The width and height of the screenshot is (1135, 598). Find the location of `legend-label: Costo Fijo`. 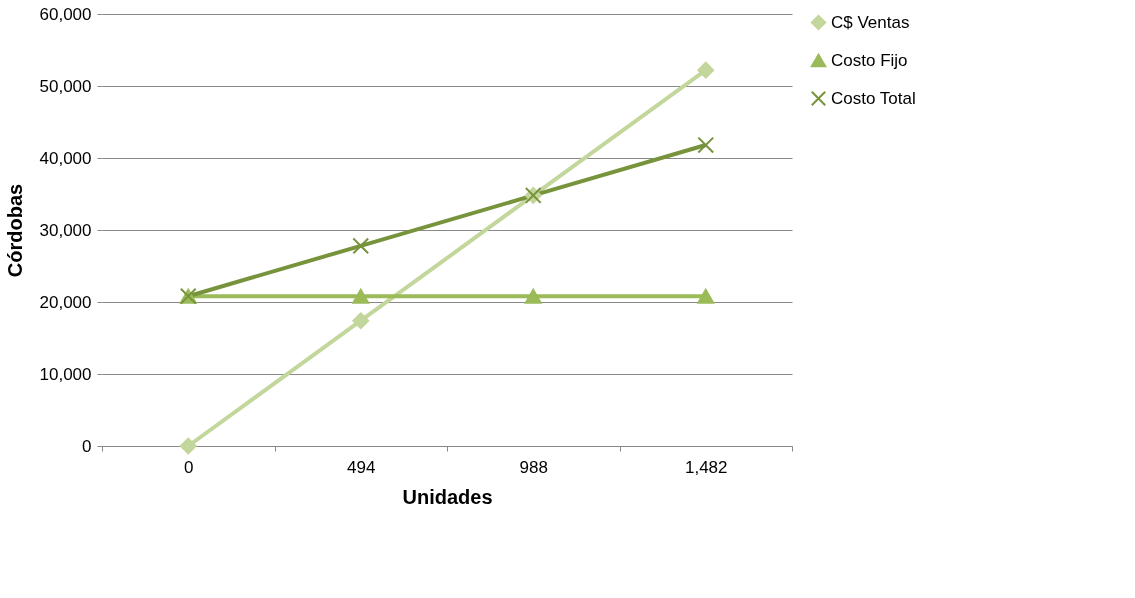

legend-label: Costo Fijo is located at coordinates (869, 60).